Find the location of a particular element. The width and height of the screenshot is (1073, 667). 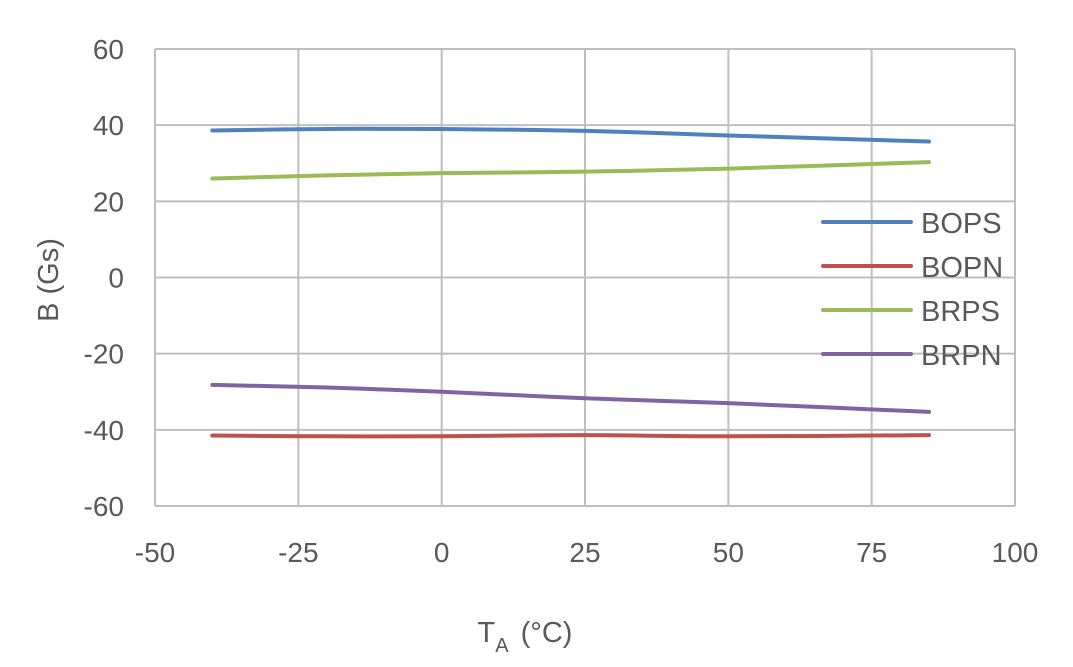

x-tick-labels: -50 -25 0 25 50 75 100 is located at coordinates (587, 552).